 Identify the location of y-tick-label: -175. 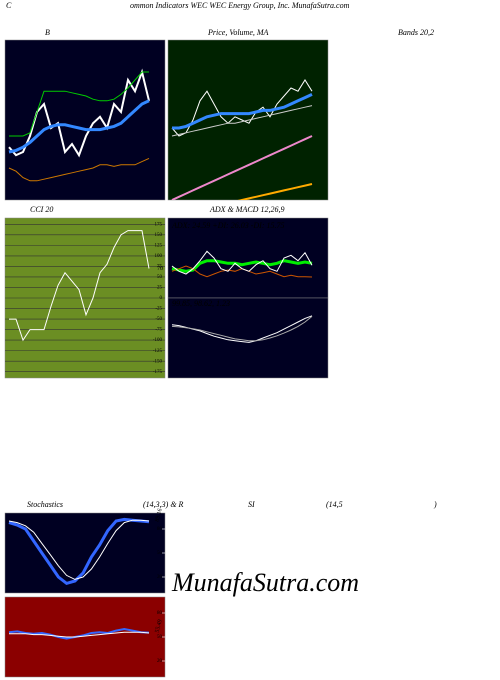
(158, 372).